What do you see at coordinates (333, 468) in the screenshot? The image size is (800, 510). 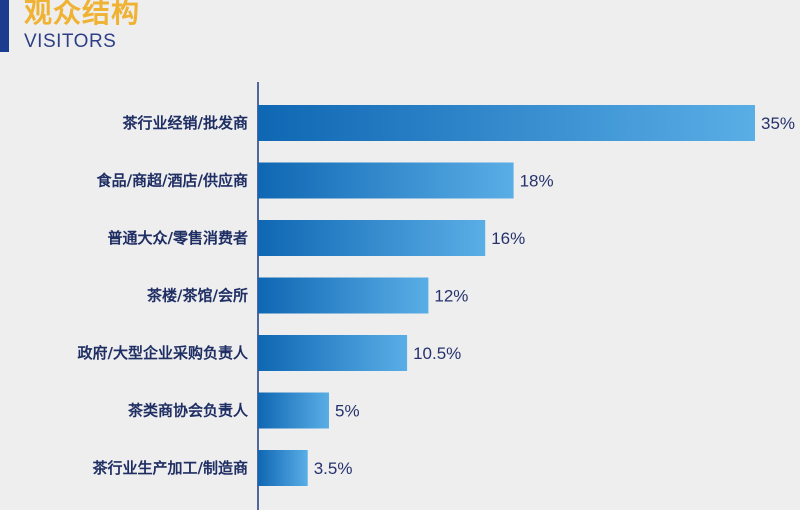 I see `value-label: 3.5%` at bounding box center [333, 468].